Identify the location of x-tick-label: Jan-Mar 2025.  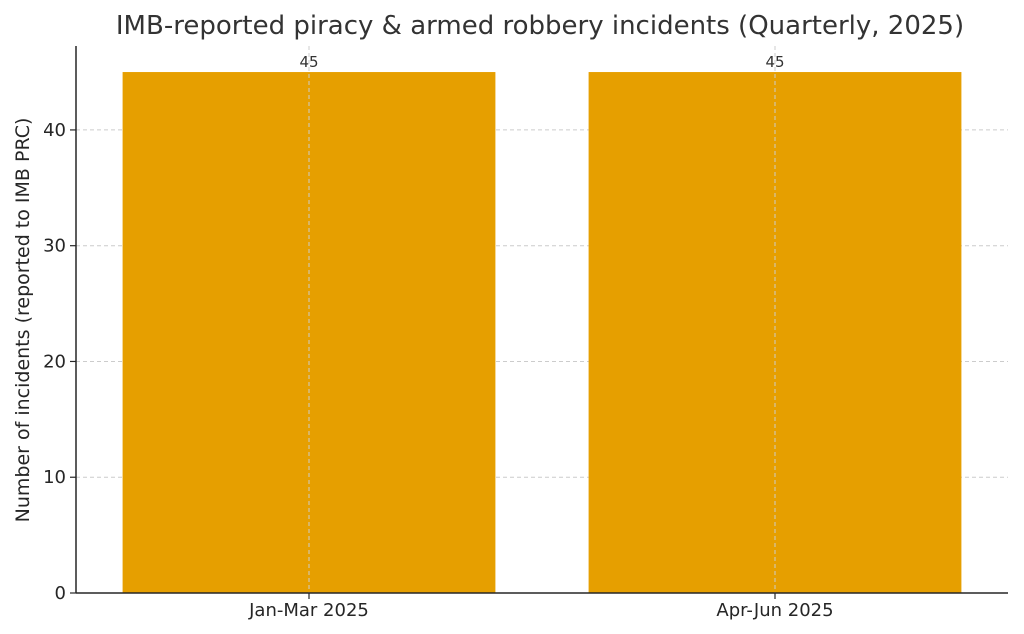
(308, 610).